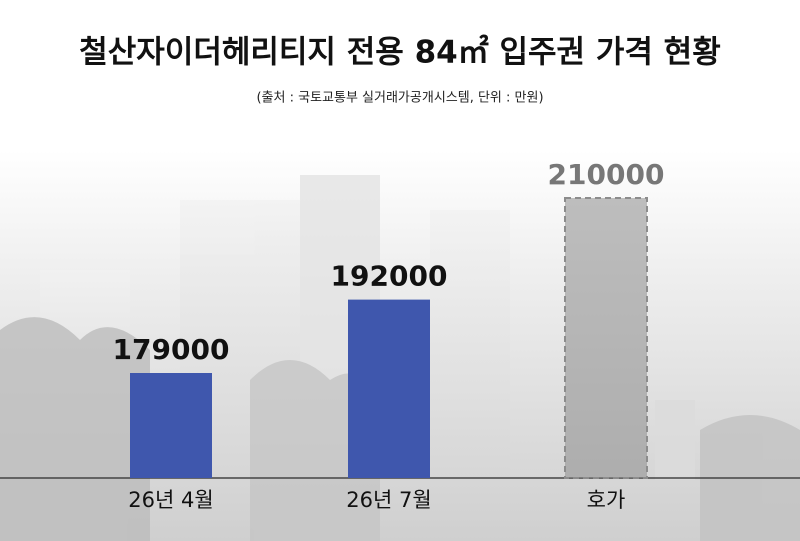 This screenshot has height=541, width=800. What do you see at coordinates (171, 349) in the screenshot?
I see `value-label: 179000` at bounding box center [171, 349].